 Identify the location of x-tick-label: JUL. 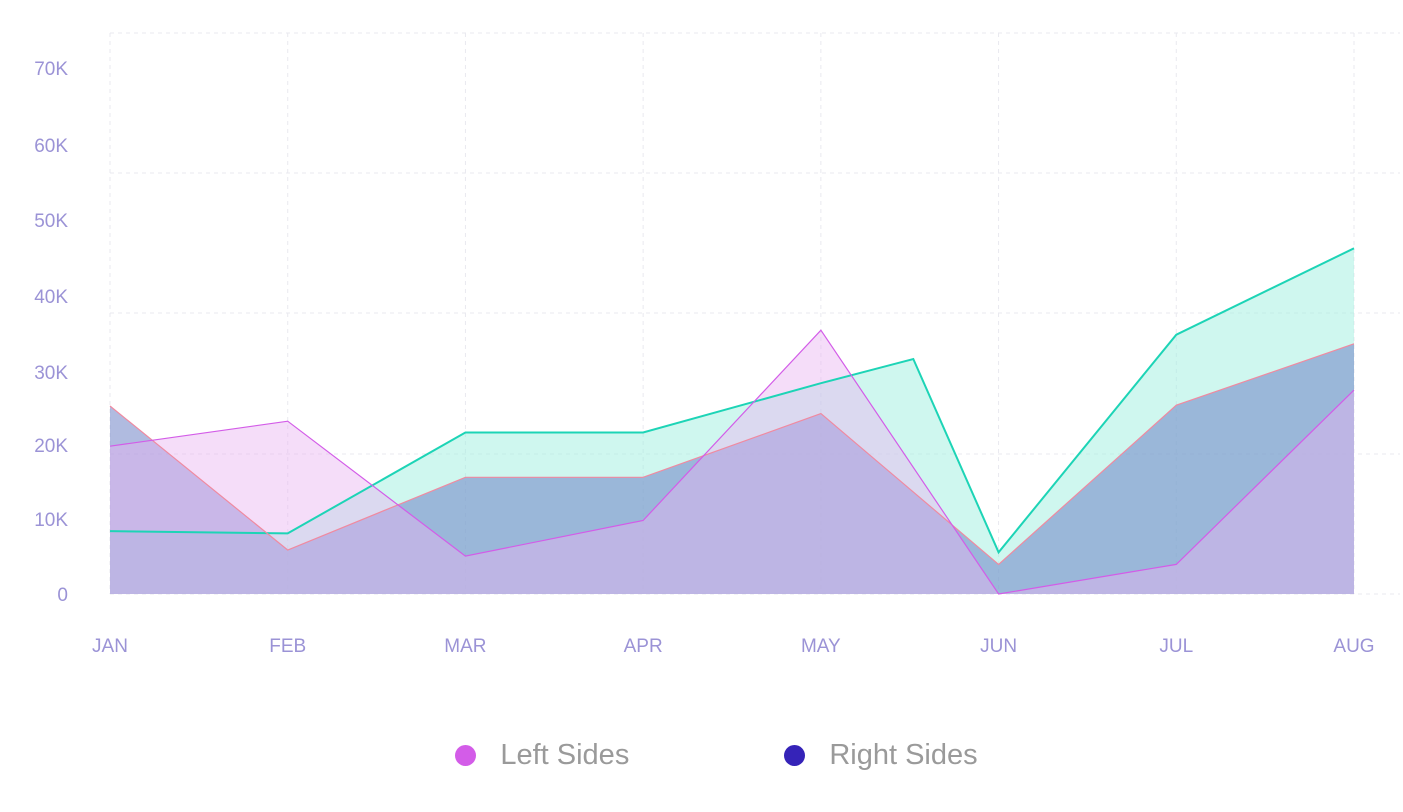
(1176, 646).